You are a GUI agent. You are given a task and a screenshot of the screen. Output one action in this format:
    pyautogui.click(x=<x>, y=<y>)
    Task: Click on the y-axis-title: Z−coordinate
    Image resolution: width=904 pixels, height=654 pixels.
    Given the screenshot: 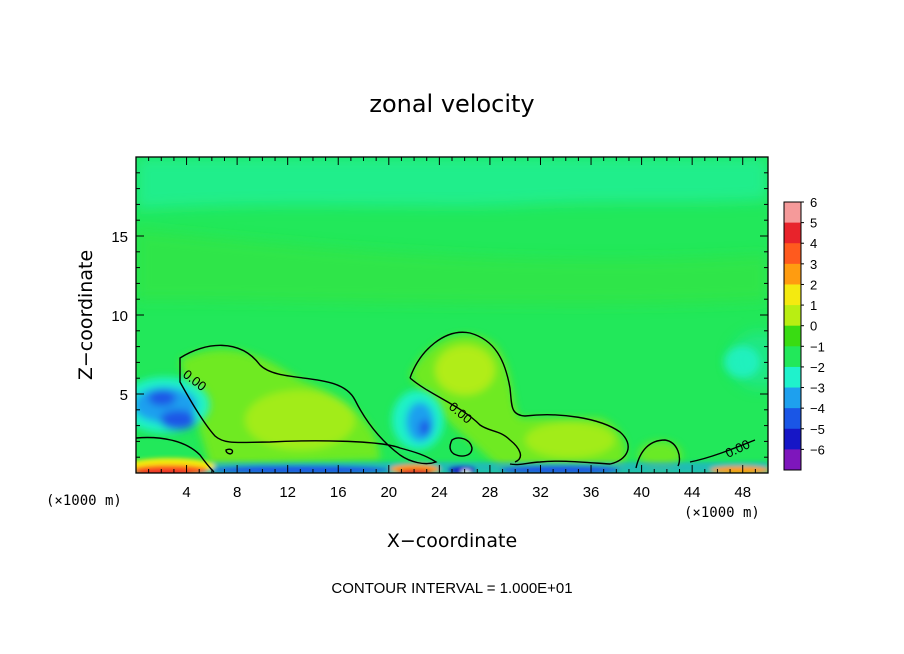 What is the action you would take?
    pyautogui.click(x=86, y=315)
    